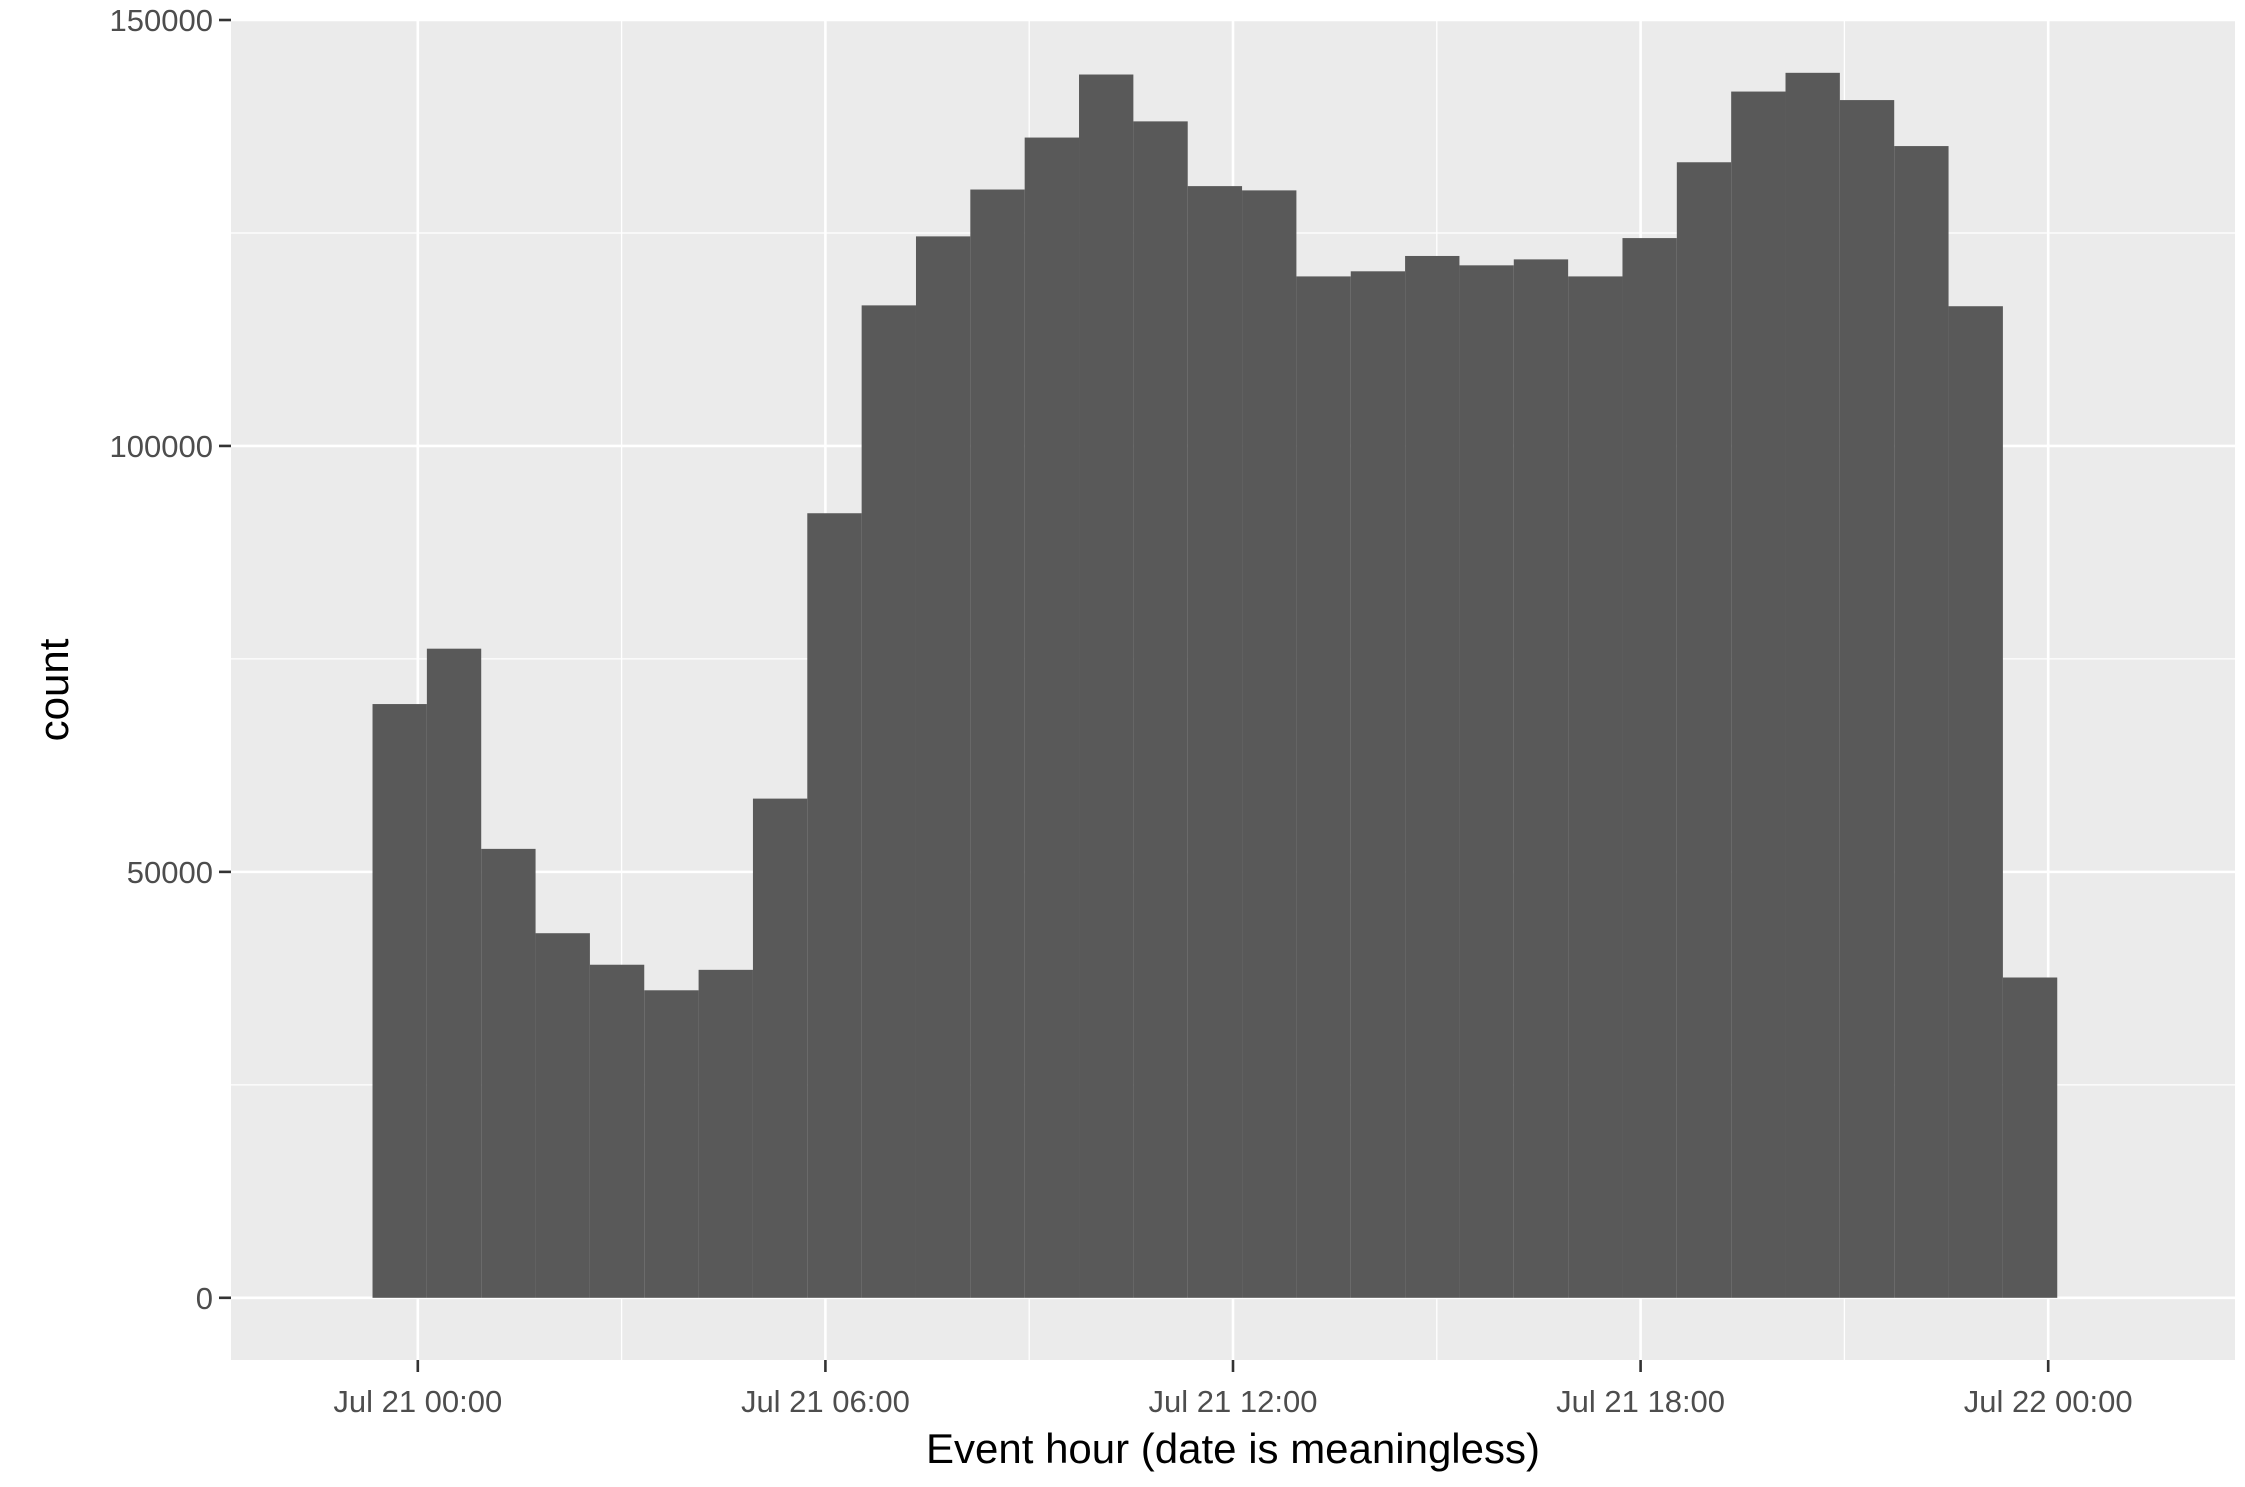 The image size is (2245, 1487). What do you see at coordinates (1233, 1401) in the screenshot?
I see `x-tick-label: Jul 21 12:00` at bounding box center [1233, 1401].